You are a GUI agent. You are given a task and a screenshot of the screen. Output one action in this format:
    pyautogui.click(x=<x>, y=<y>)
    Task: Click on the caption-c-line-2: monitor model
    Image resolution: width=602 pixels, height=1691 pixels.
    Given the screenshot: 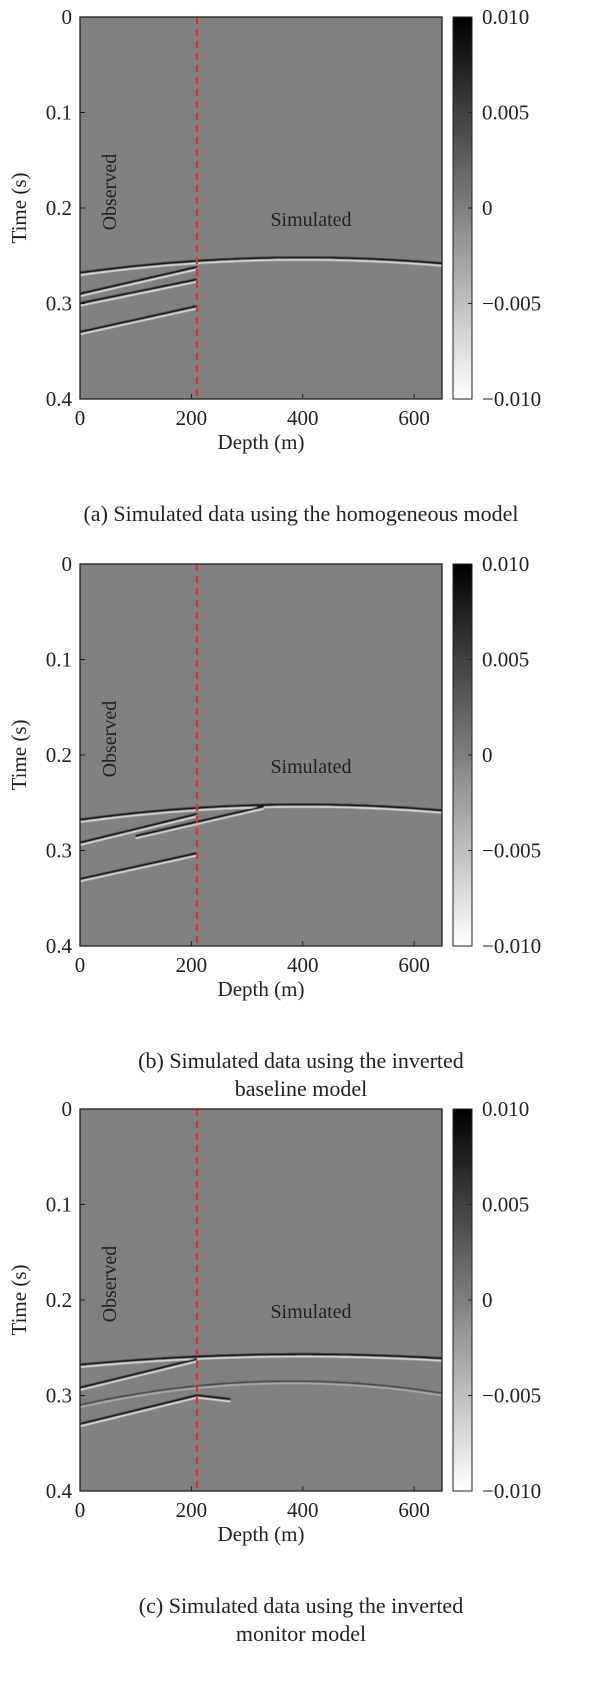 What is the action you would take?
    pyautogui.click(x=301, y=1633)
    